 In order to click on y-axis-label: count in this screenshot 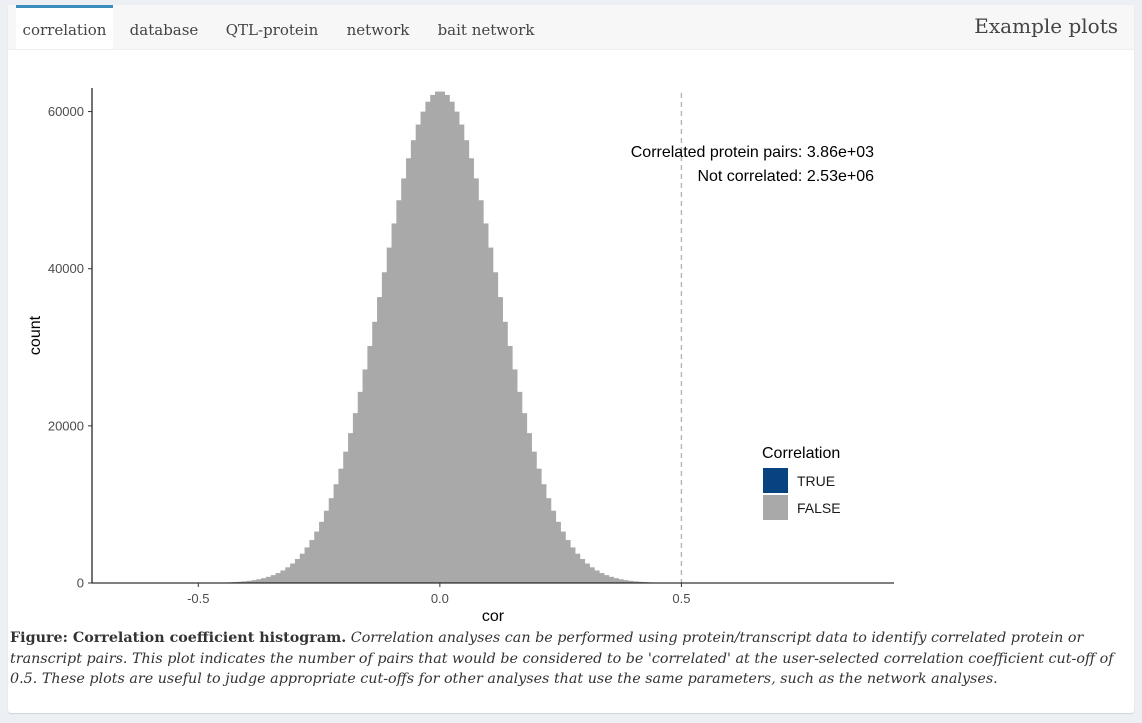, I will do `click(35, 335)`.